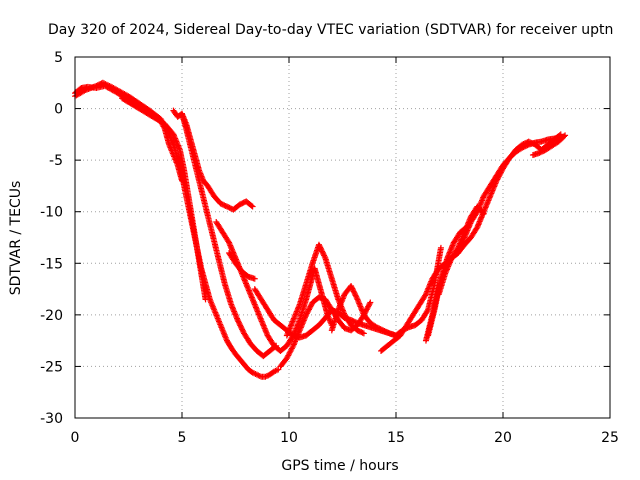  What do you see at coordinates (182, 438) in the screenshot?
I see `x-tick-label: 5` at bounding box center [182, 438].